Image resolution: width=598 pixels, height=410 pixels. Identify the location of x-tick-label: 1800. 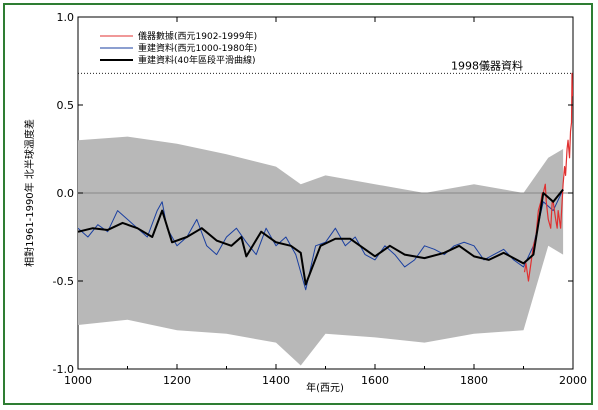
(474, 380).